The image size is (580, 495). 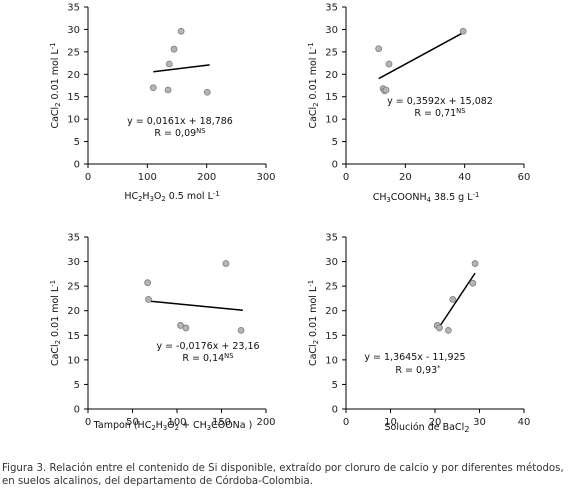 What do you see at coordinates (265, 177) in the screenshot?
I see `x-tick-label: 300` at bounding box center [265, 177].